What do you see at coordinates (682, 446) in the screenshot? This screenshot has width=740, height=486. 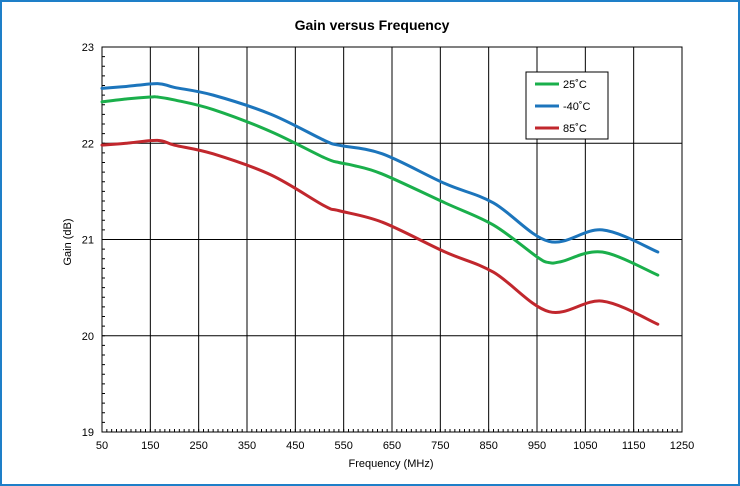 I see `x-tick-label: 1250` at bounding box center [682, 446].